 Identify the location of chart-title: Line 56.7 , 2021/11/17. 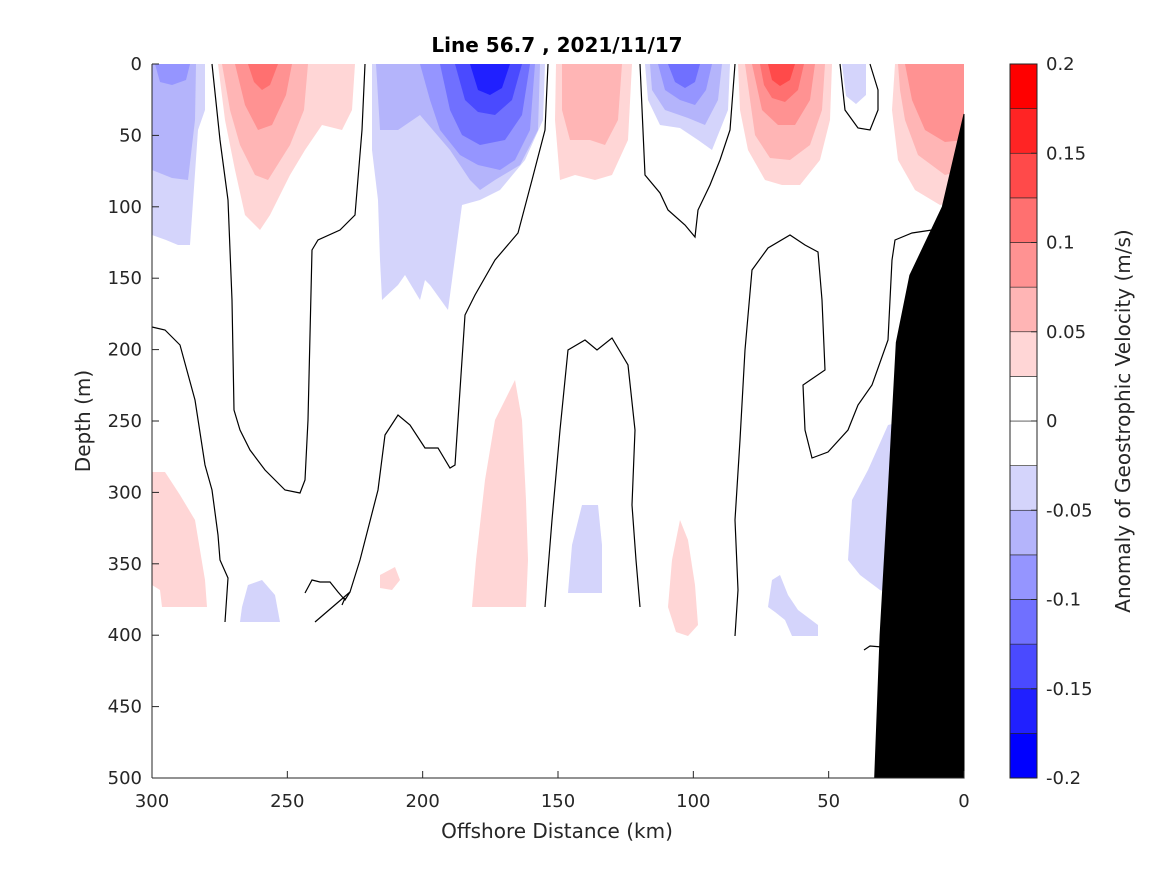
(556, 45).